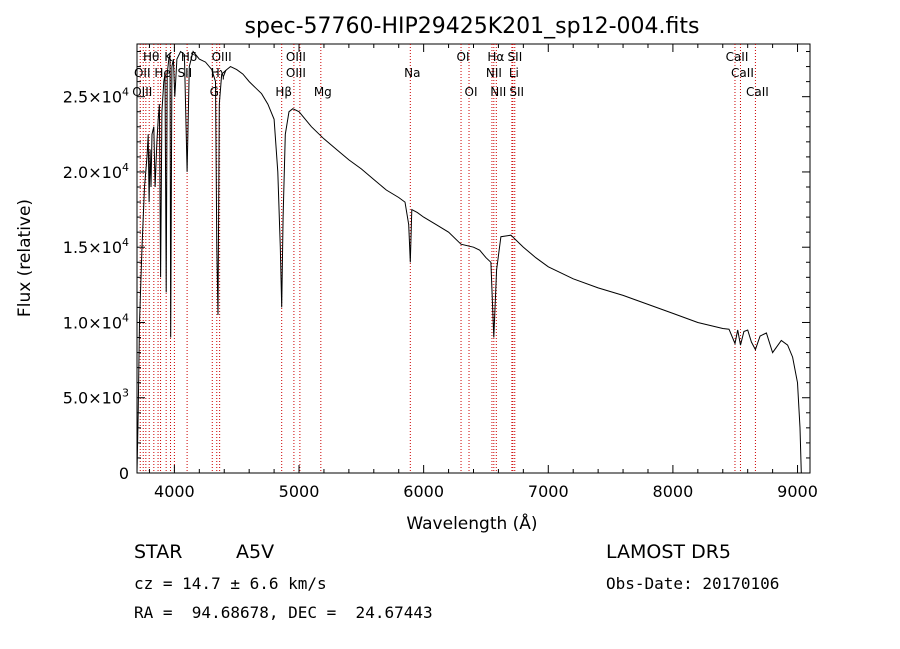 This screenshot has height=649, width=900. Describe the element at coordinates (255, 552) in the screenshot. I see `object-subclass: A5V` at that location.